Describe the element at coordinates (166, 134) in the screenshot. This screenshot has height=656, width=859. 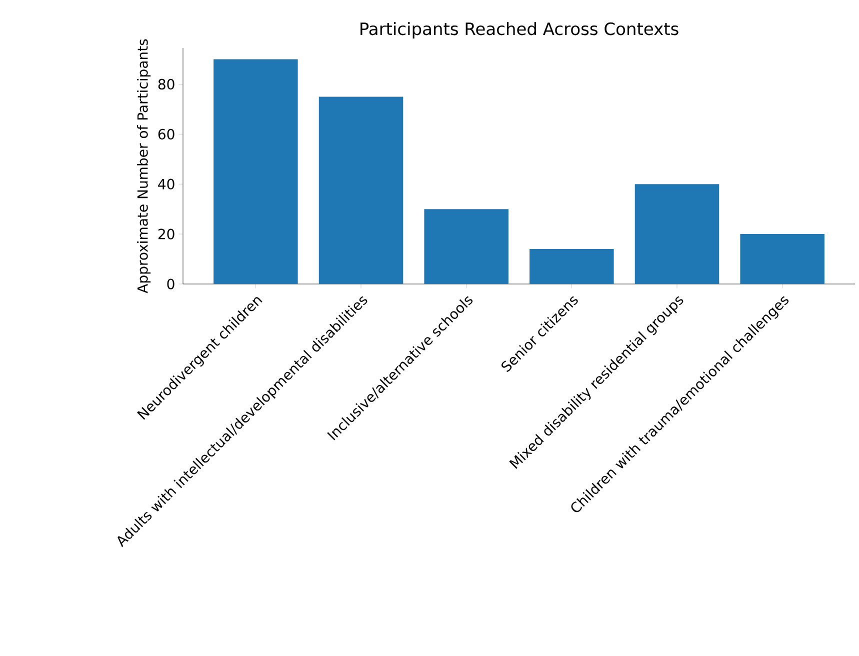
I see `y-tick-label: 60` at that location.